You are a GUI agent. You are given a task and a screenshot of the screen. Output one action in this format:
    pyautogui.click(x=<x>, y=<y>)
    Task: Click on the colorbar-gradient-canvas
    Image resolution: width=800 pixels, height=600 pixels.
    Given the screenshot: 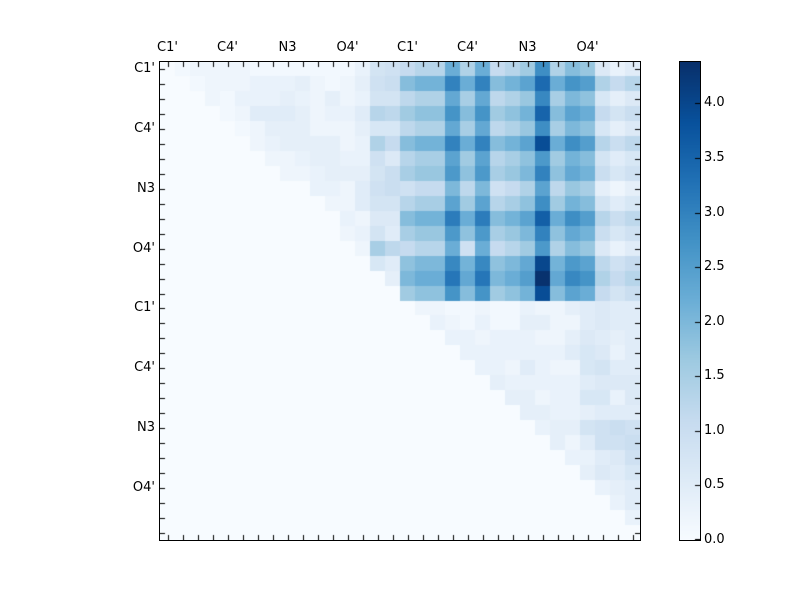 What is the action you would take?
    pyautogui.click(x=690, y=301)
    